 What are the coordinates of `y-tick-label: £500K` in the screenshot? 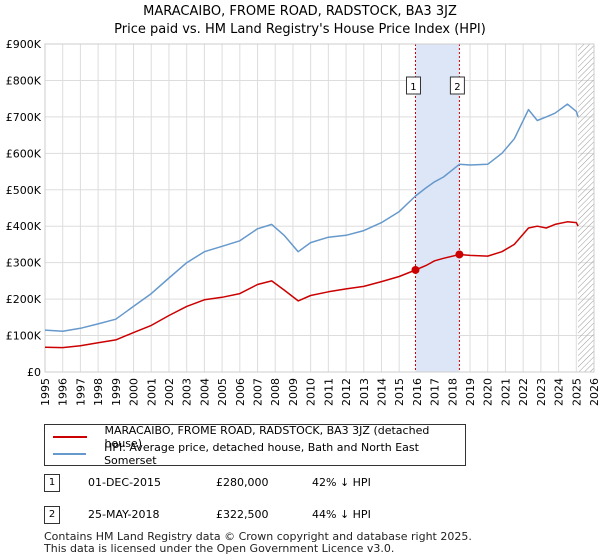 It's located at (24, 190).